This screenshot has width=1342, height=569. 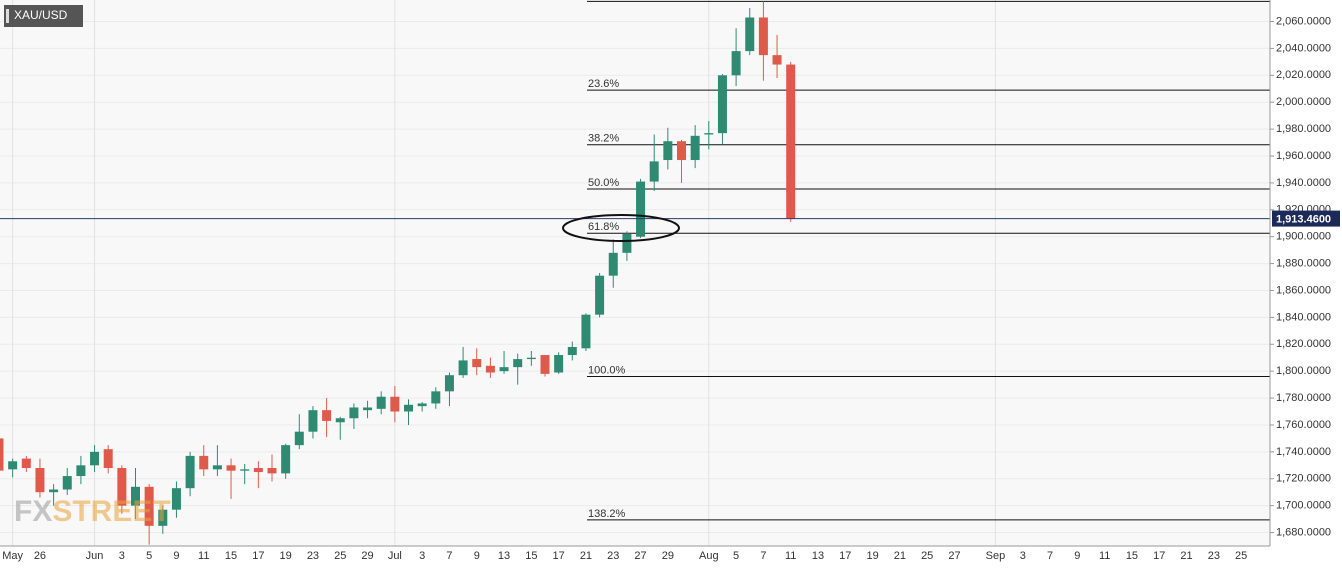 What do you see at coordinates (607, 370) in the screenshot?
I see `fib-label: 100.0%` at bounding box center [607, 370].